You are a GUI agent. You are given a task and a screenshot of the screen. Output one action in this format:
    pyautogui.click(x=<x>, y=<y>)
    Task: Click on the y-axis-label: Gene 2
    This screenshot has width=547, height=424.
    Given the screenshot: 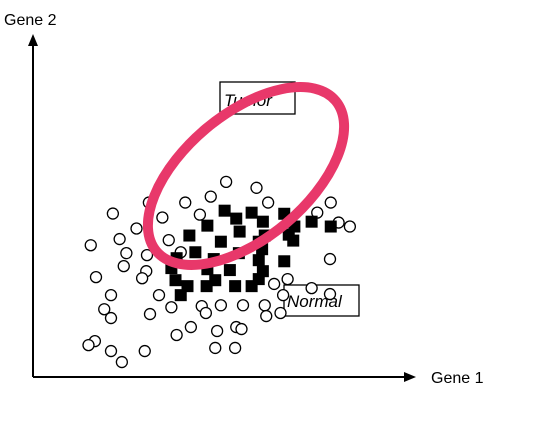 What is the action you would take?
    pyautogui.click(x=30, y=20)
    